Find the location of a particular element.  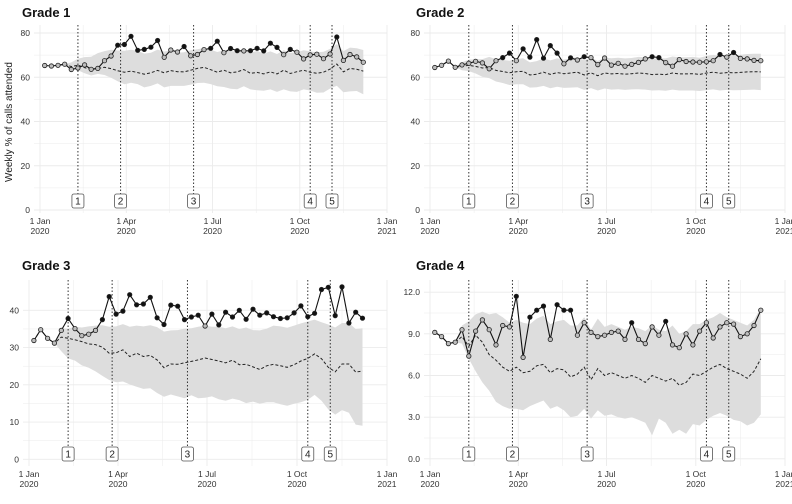

panel-title: Grade 3 is located at coordinates (46, 265).